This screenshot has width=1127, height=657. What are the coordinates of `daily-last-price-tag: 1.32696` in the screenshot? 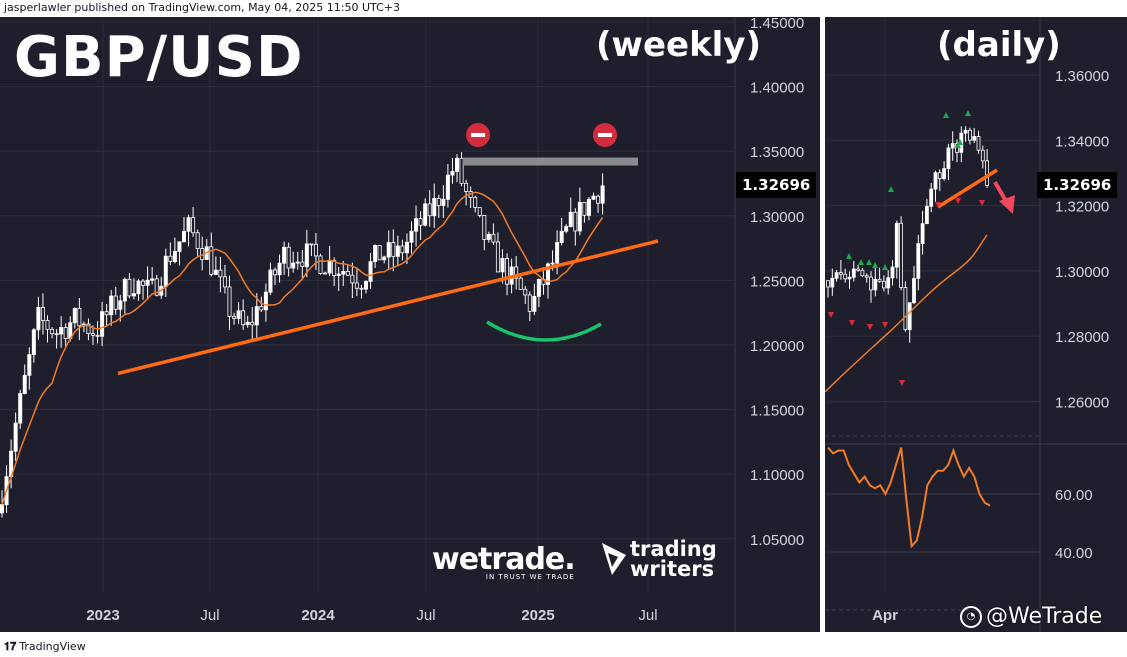 It's located at (1077, 185).